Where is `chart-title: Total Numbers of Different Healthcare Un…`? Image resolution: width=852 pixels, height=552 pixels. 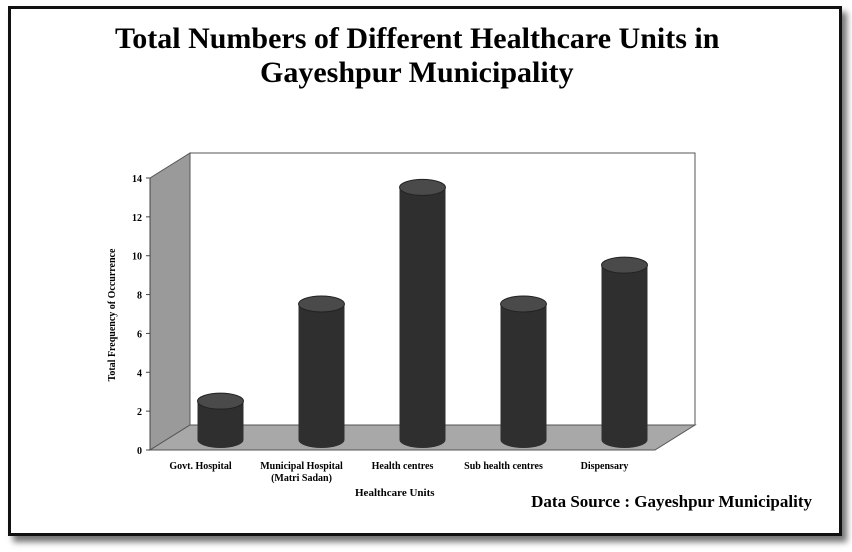
chart-title: Total Numbers of Different Healthcare Un… is located at coordinates (456, 56).